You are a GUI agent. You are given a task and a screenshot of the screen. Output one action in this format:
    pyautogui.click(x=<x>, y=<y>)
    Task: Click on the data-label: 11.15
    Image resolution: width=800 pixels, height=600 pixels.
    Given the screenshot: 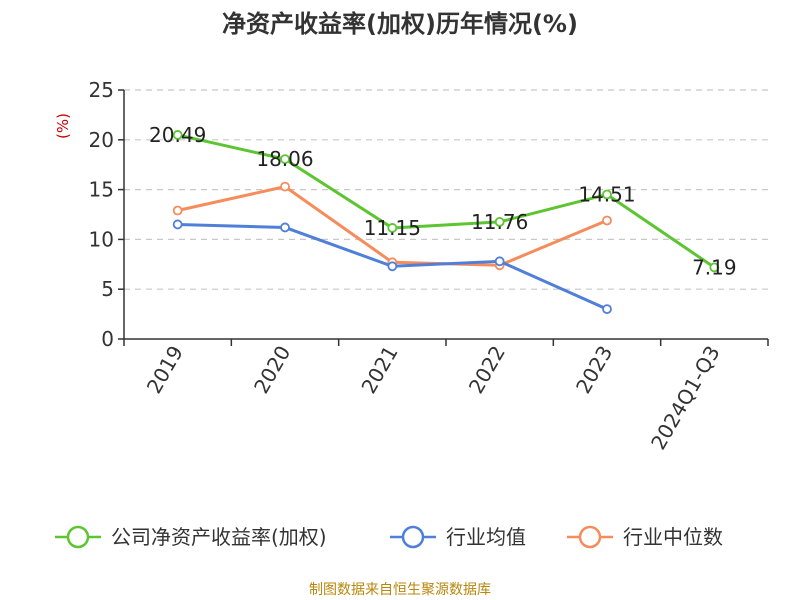 What is the action you would take?
    pyautogui.click(x=392, y=228)
    